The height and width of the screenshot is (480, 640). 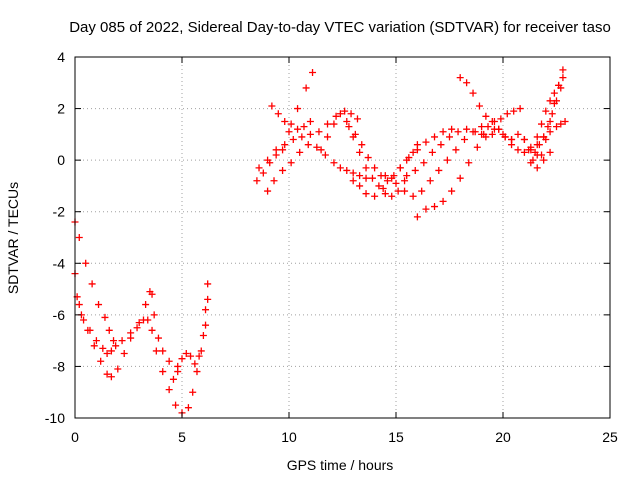 What do you see at coordinates (75, 437) in the screenshot?
I see `x-tick-label: 0` at bounding box center [75, 437].